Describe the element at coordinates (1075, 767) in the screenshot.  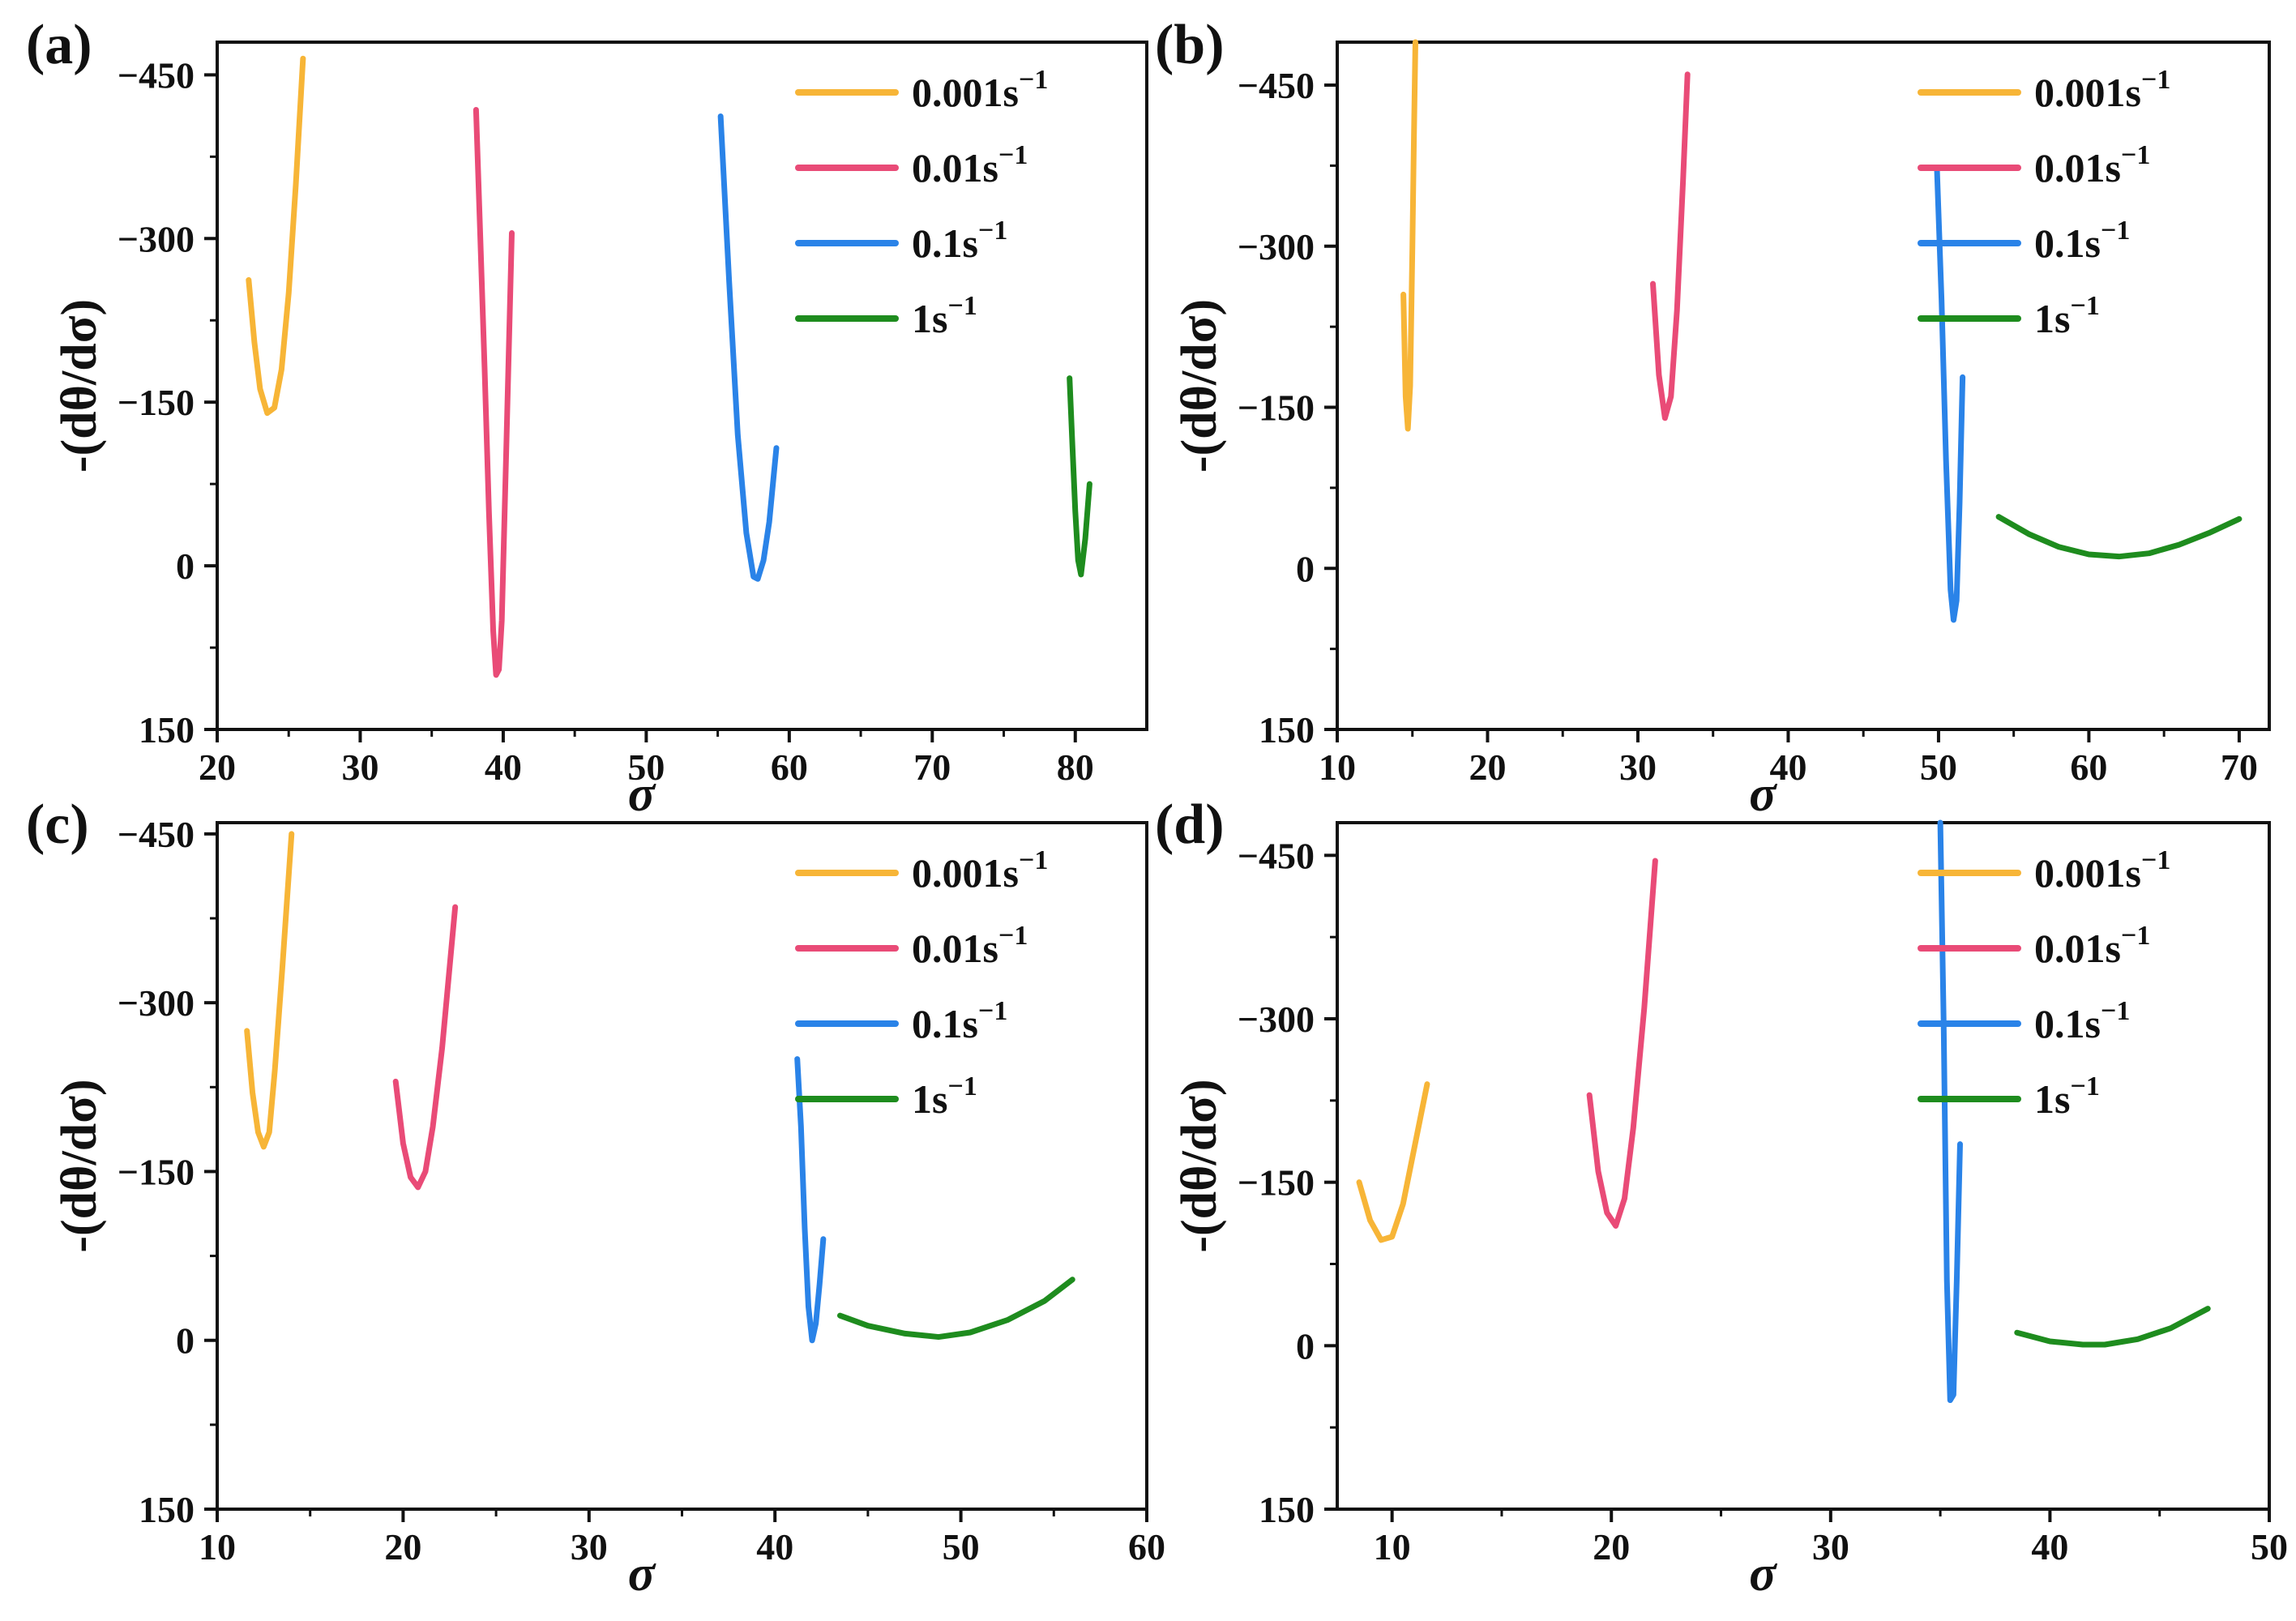
I see `x-tick-label: 80` at that location.